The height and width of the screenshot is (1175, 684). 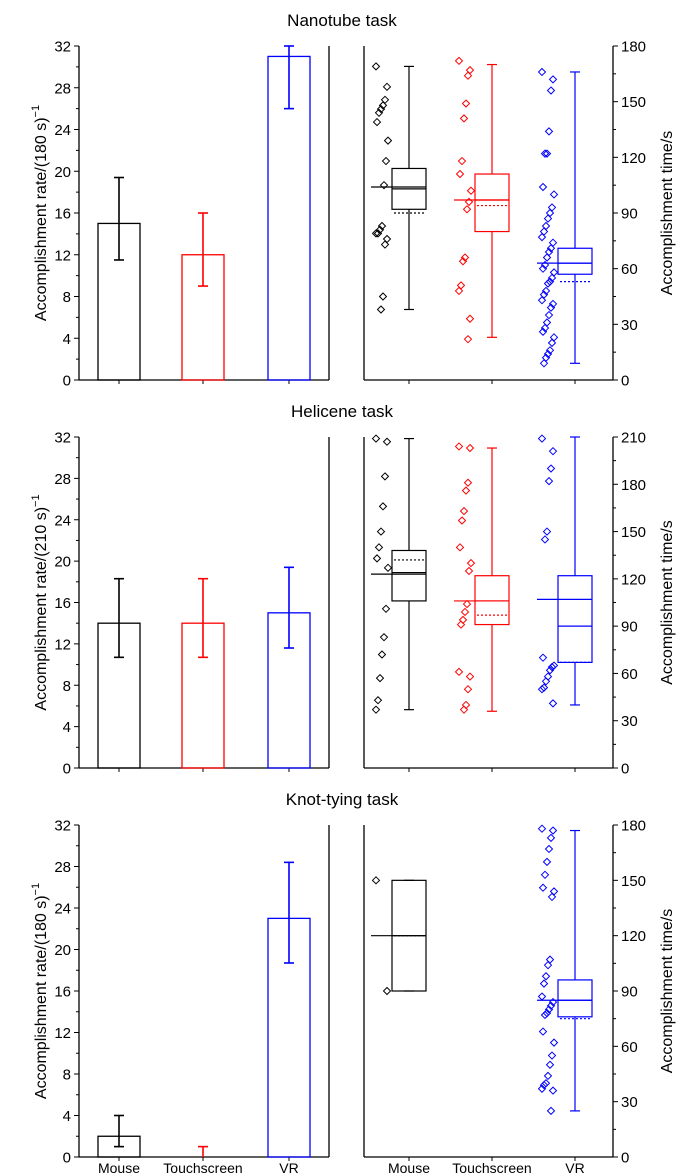 I want to click on boxplot-touchscreen, so click(x=482, y=578).